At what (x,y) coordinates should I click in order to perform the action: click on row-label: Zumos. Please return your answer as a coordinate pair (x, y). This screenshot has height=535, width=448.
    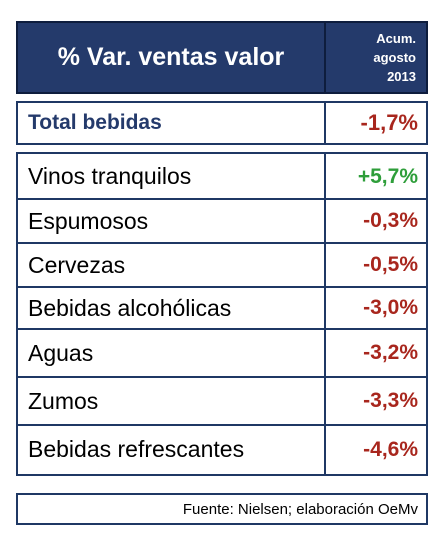
    Looking at the image, I should click on (63, 400).